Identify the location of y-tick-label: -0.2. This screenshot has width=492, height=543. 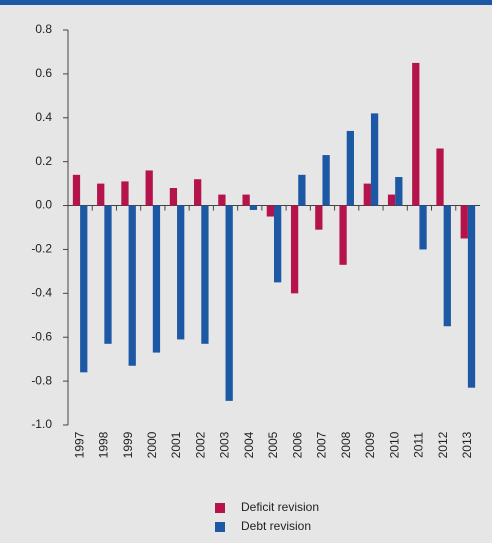
(41, 249).